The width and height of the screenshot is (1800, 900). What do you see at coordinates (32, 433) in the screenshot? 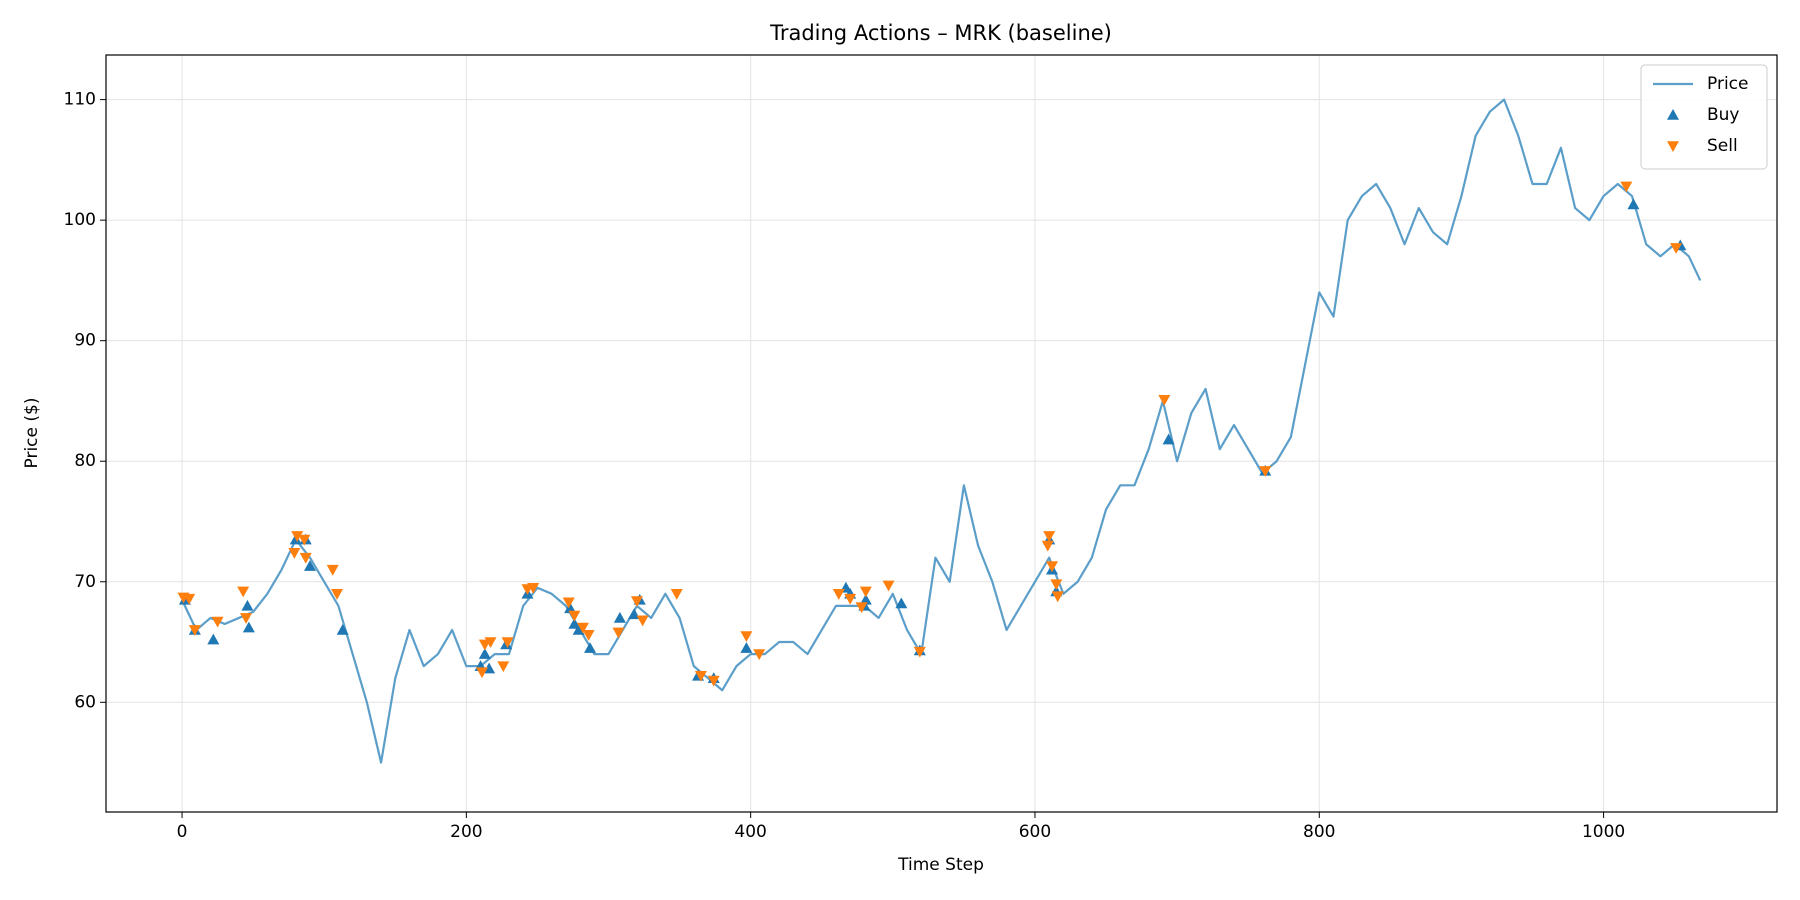
I see `y-axis-label: Price ($)` at bounding box center [32, 433].